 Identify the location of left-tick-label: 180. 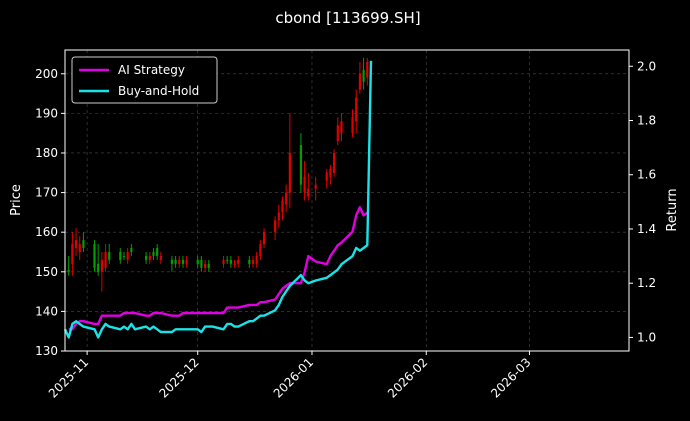
(46, 153).